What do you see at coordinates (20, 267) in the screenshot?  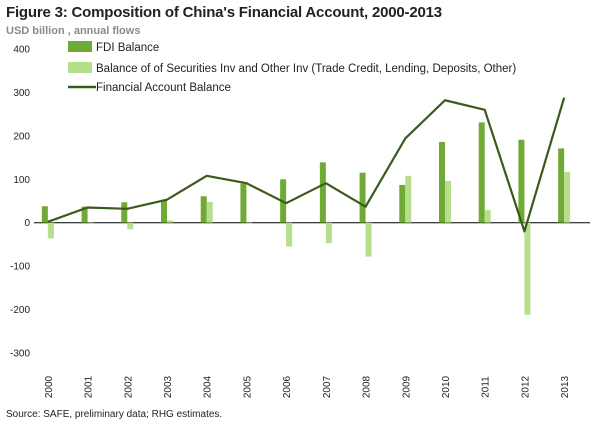 I see `y-tick-label: -100` at bounding box center [20, 267].